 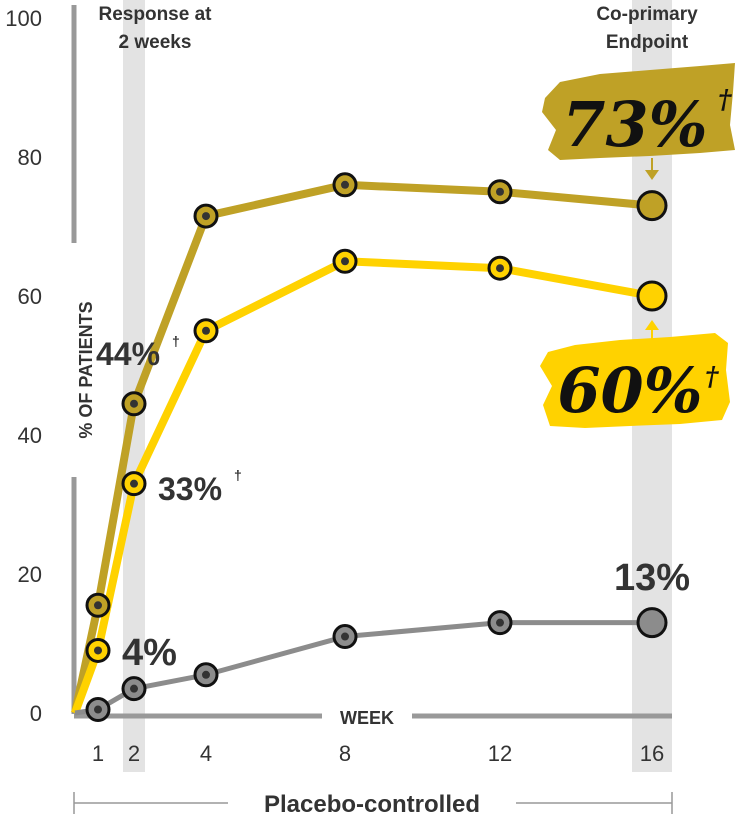 I want to click on label-yellow-week2-mark: †, so click(x=238, y=475).